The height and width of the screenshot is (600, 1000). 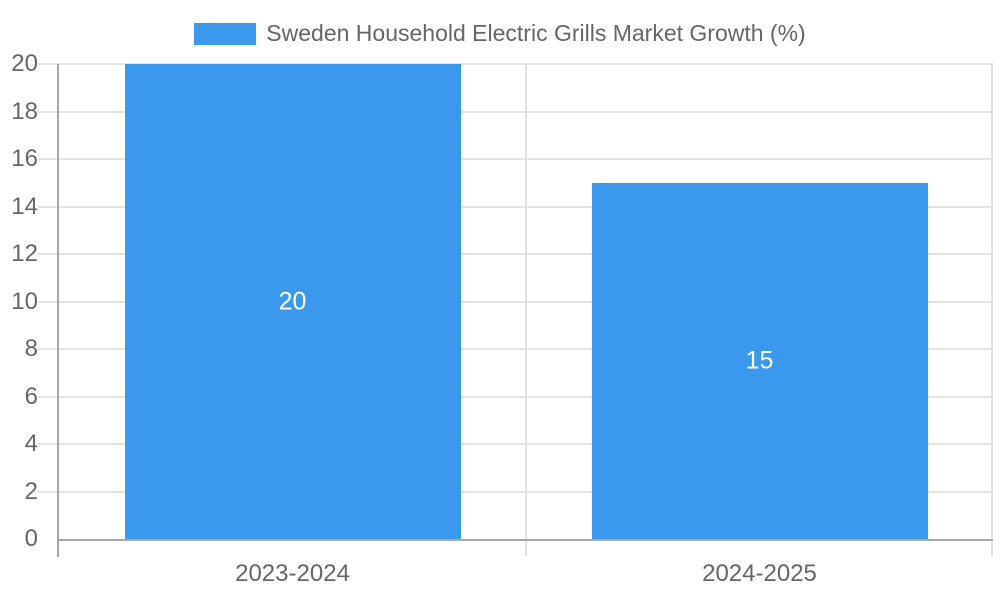 What do you see at coordinates (31, 491) in the screenshot?
I see `y-axis-tick-label: 2` at bounding box center [31, 491].